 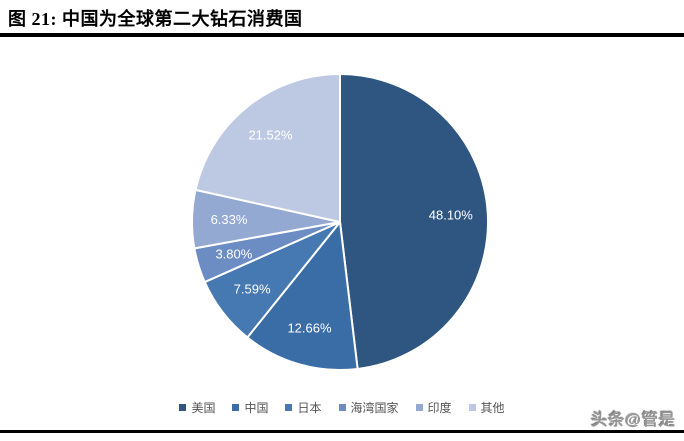 I want to click on figure-title: 图 21: 中国为全球第二大钻石消费国, so click(x=155, y=19).